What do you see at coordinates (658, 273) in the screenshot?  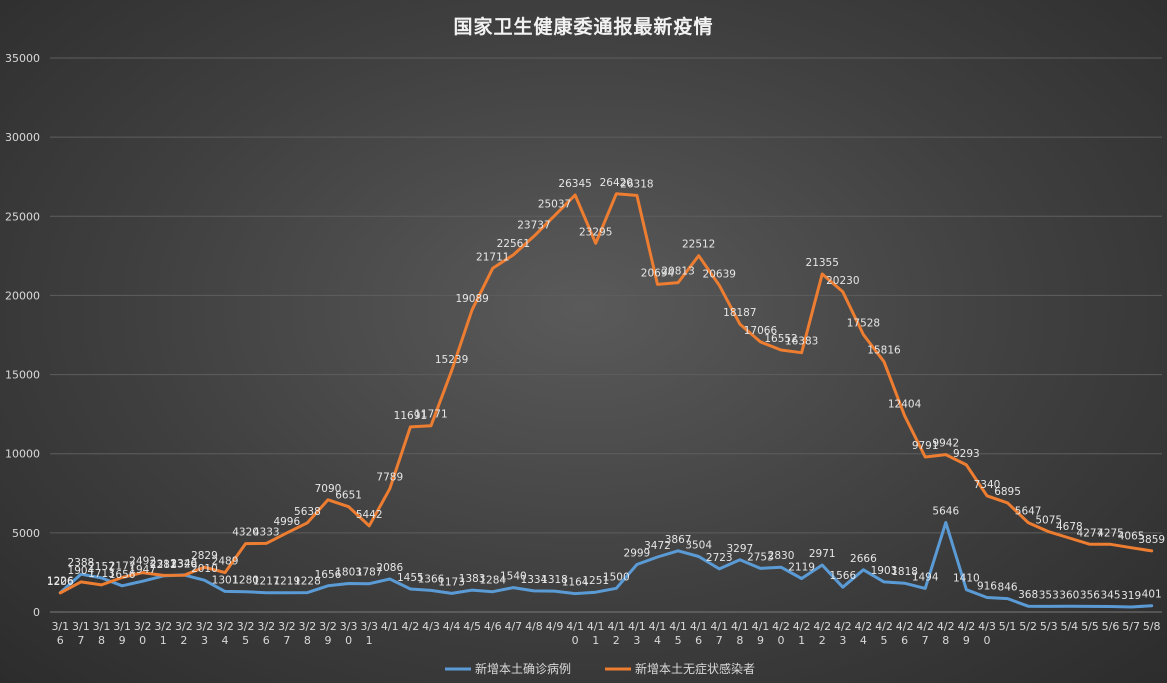 I see `data-label: 20694` at bounding box center [658, 273].